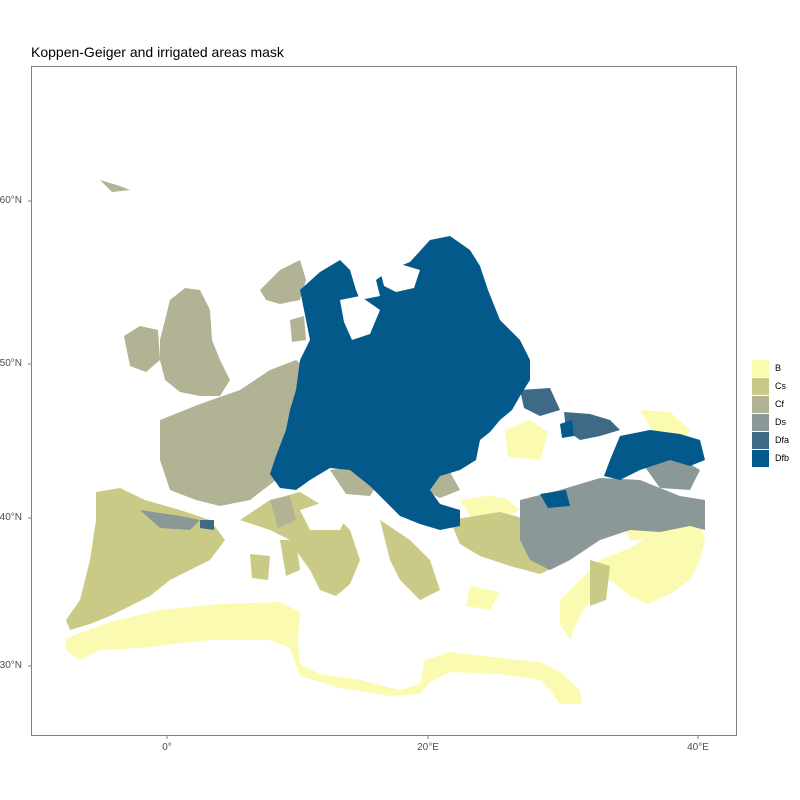 Image resolution: width=800 pixels, height=800 pixels. I want to click on water-bodies, so click(430, 397).